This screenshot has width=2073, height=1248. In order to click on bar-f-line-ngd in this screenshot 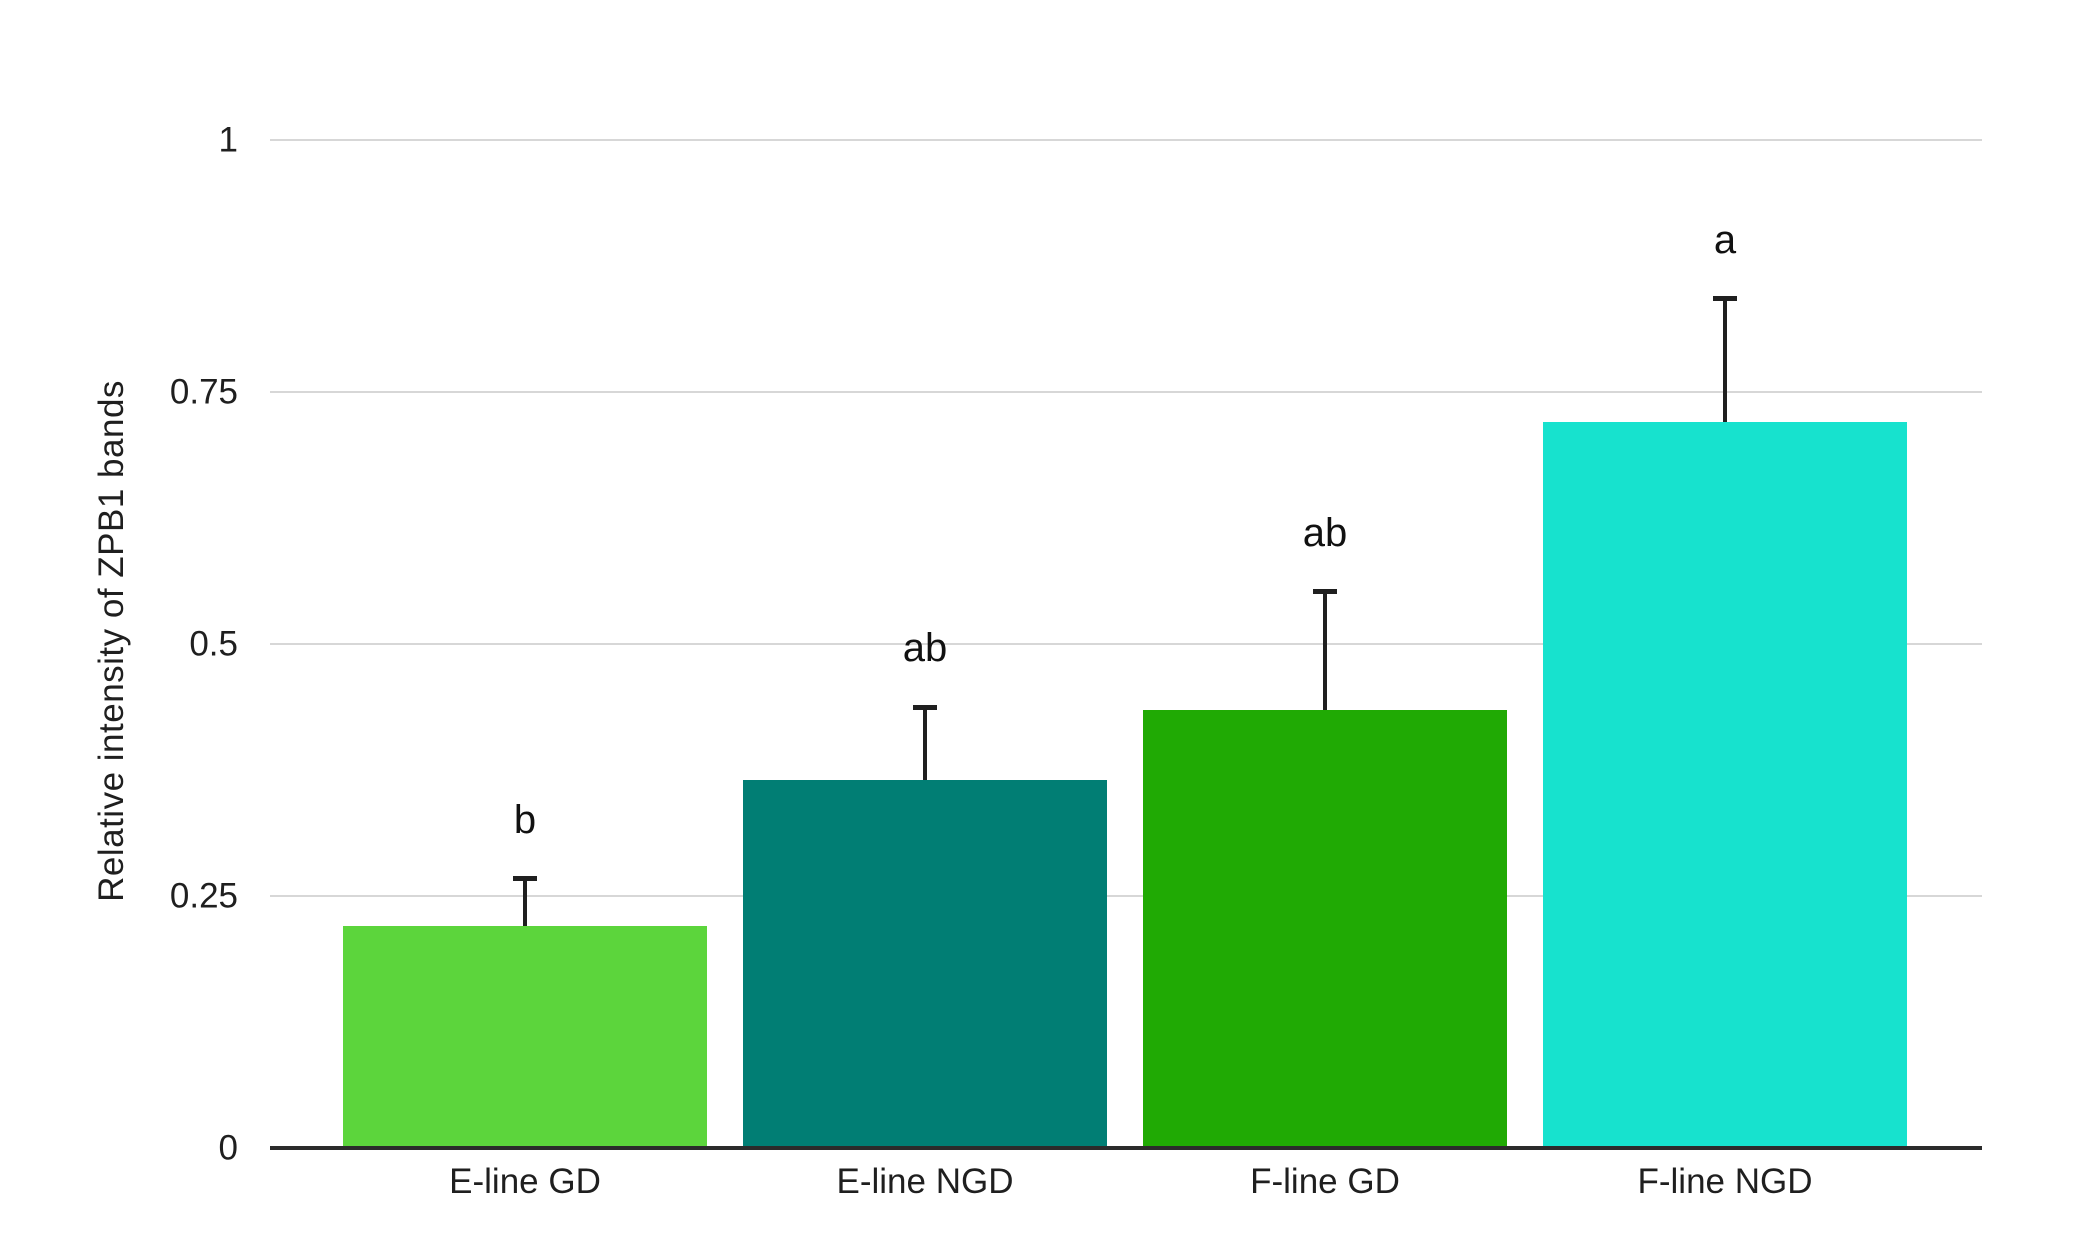, I will do `click(1725, 785)`.